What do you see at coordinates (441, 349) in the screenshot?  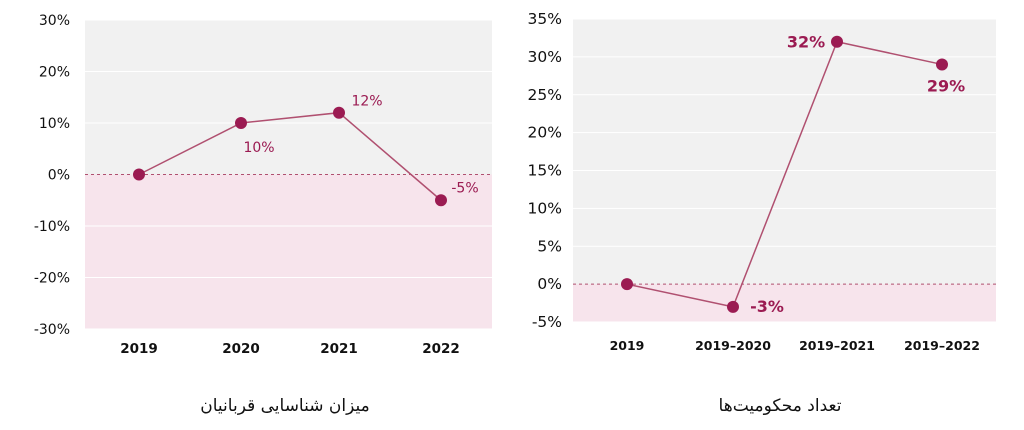 I see `left-xtick-label: 2022` at bounding box center [441, 349].